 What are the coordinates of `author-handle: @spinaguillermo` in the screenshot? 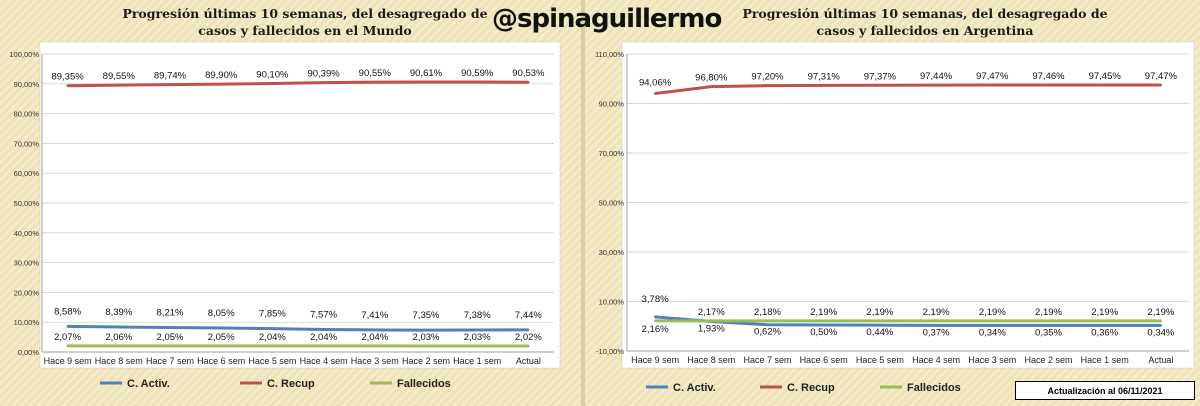 It's located at (607, 19).